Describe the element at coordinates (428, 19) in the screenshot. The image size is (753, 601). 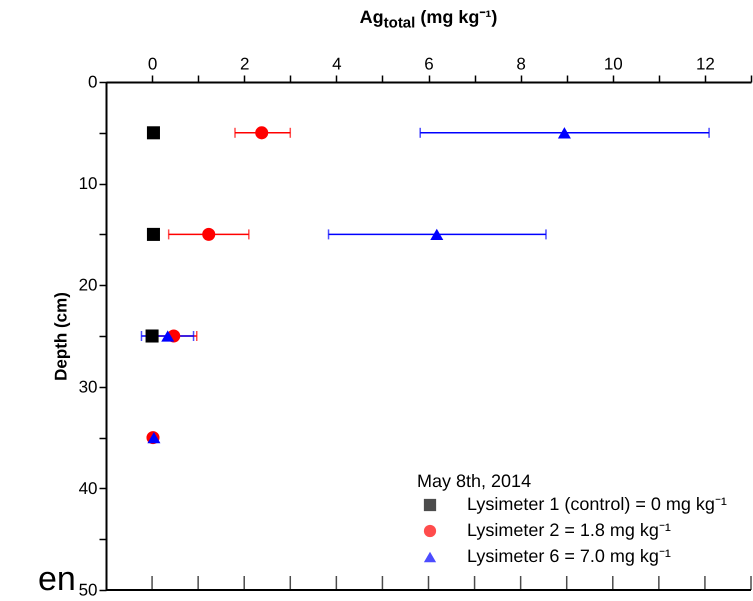
I see `x-axis-title: Ag$_{total}$ (mg kg⁻¹)` at that location.